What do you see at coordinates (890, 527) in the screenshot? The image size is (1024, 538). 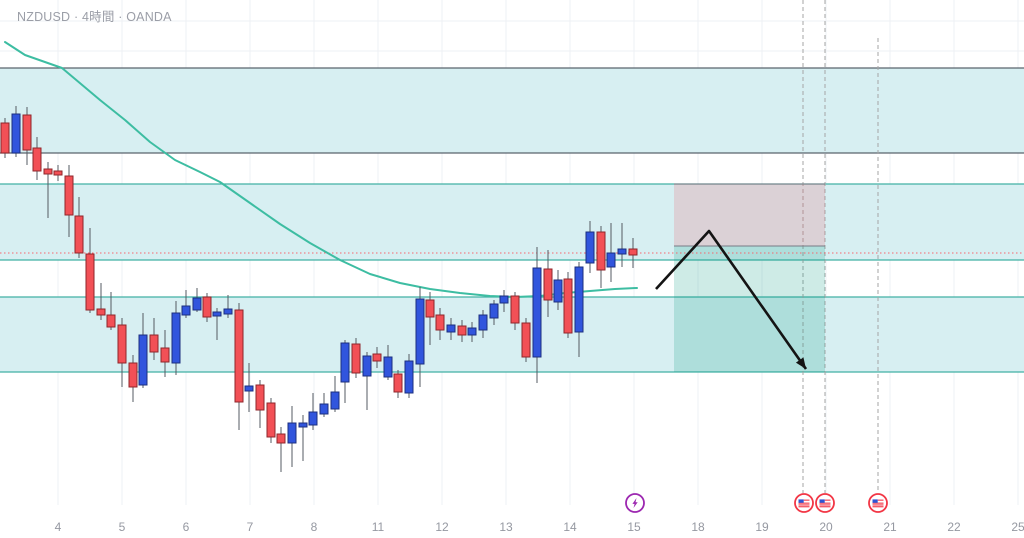 I see `time-axis-label: 21` at bounding box center [890, 527].